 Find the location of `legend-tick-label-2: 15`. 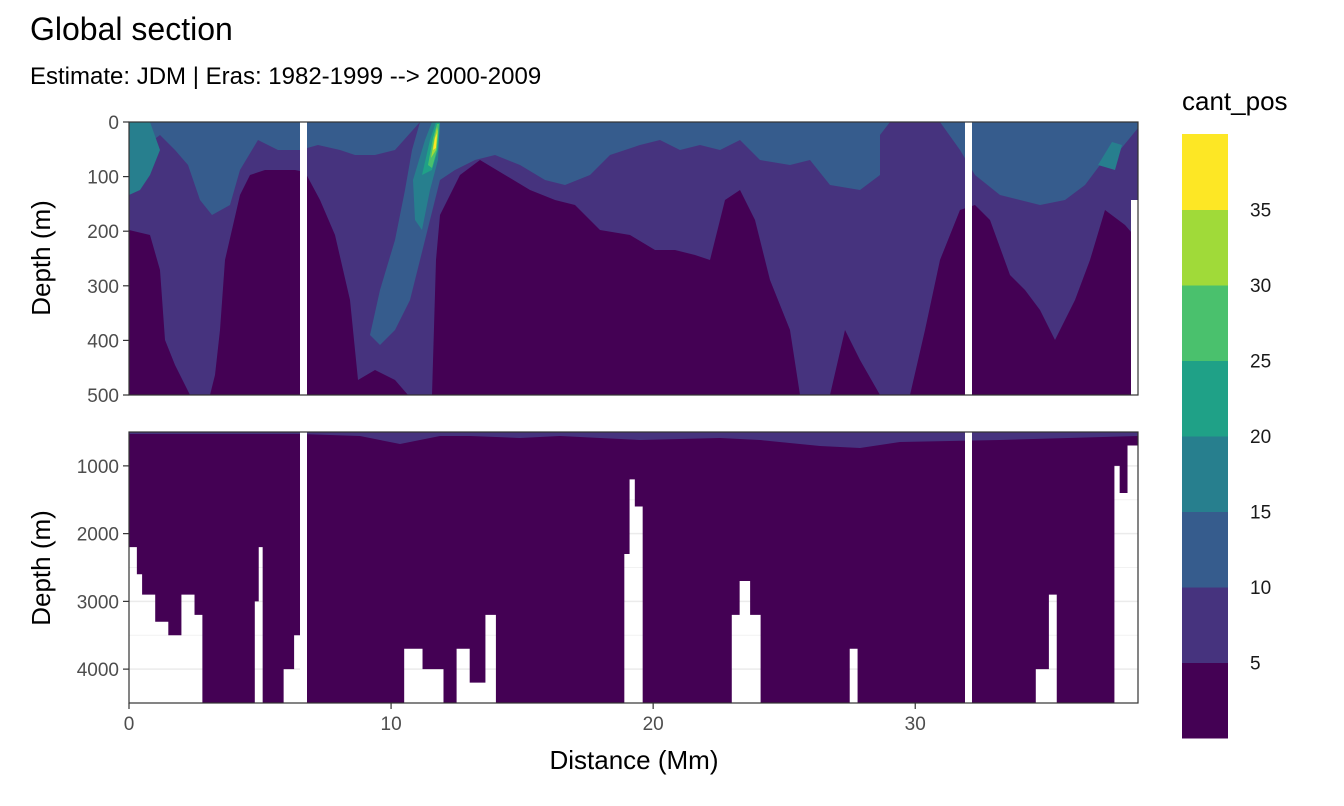

legend-tick-label-2: 15 is located at coordinates (1260, 513).